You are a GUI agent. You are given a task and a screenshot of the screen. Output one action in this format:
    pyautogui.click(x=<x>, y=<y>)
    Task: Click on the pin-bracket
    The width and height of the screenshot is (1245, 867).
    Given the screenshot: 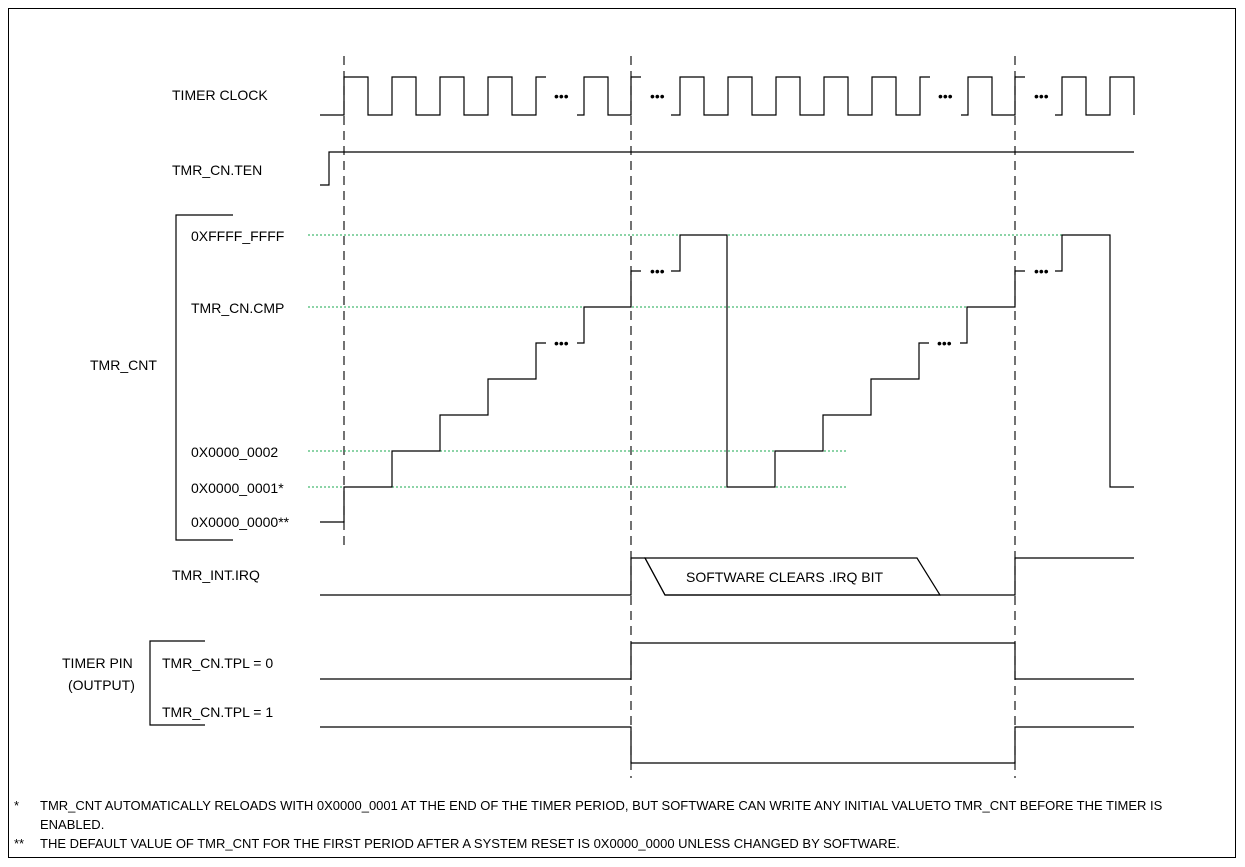 What is the action you would take?
    pyautogui.click(x=177, y=683)
    